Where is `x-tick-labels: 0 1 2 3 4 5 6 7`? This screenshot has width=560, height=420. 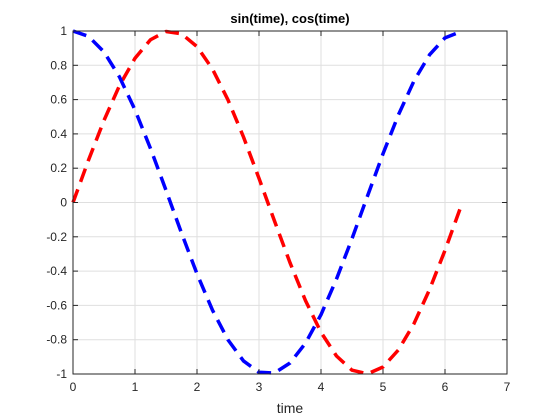
x-tick-labels: 0 1 2 3 4 5 6 7 is located at coordinates (290, 387).